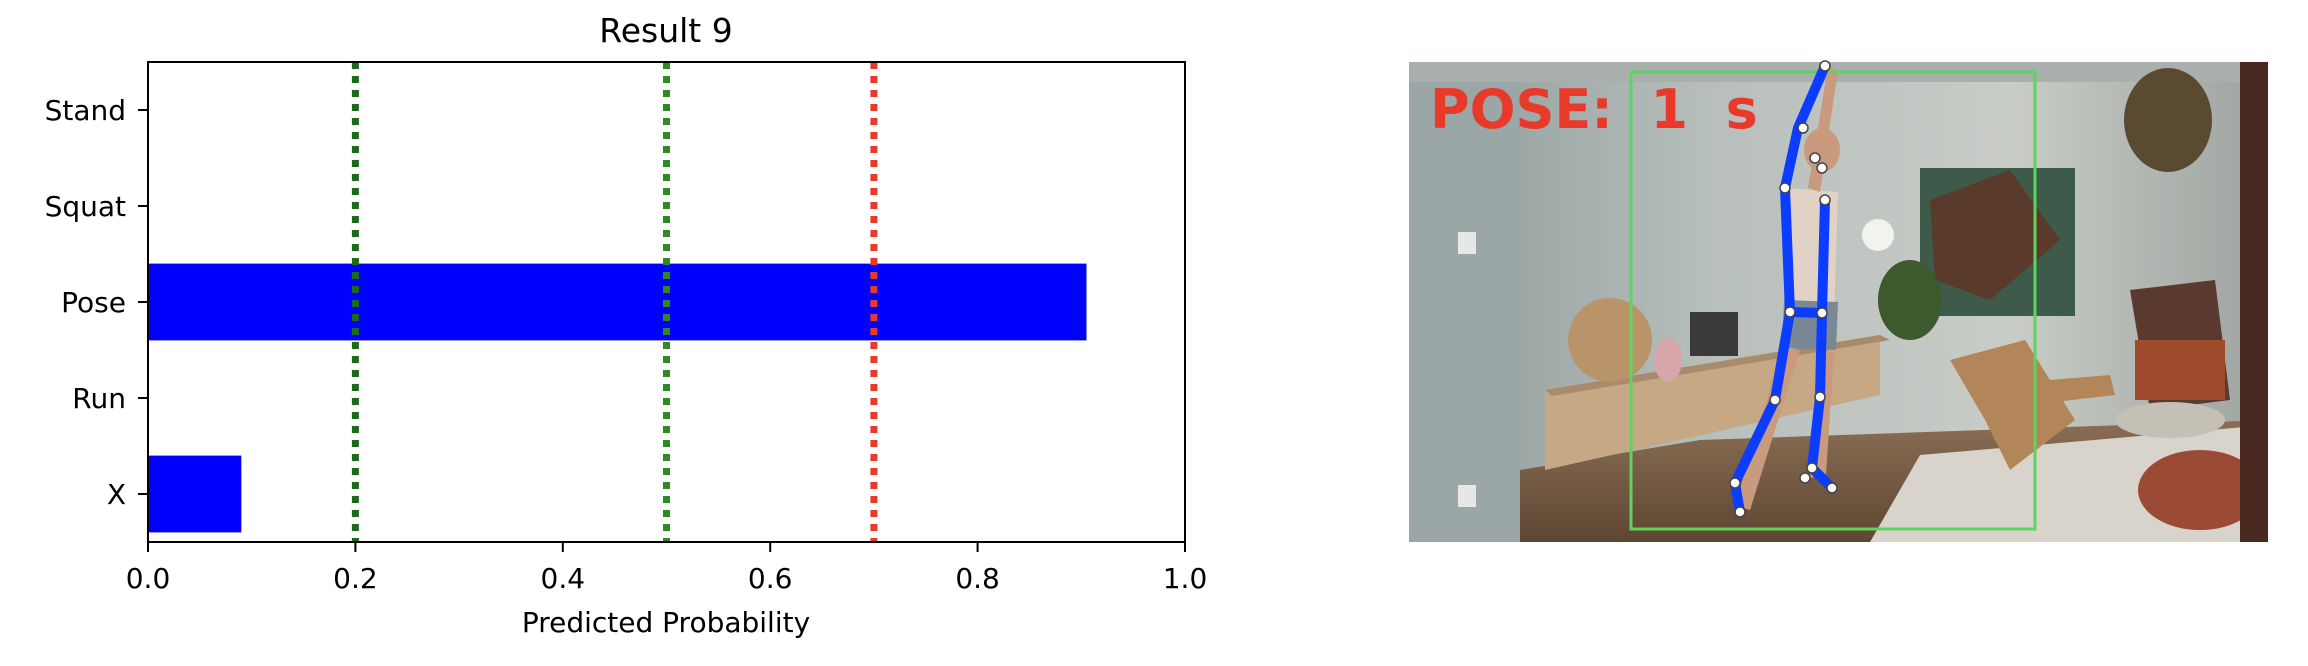  I want to click on skeleton-torso-left, so click(1787, 250).